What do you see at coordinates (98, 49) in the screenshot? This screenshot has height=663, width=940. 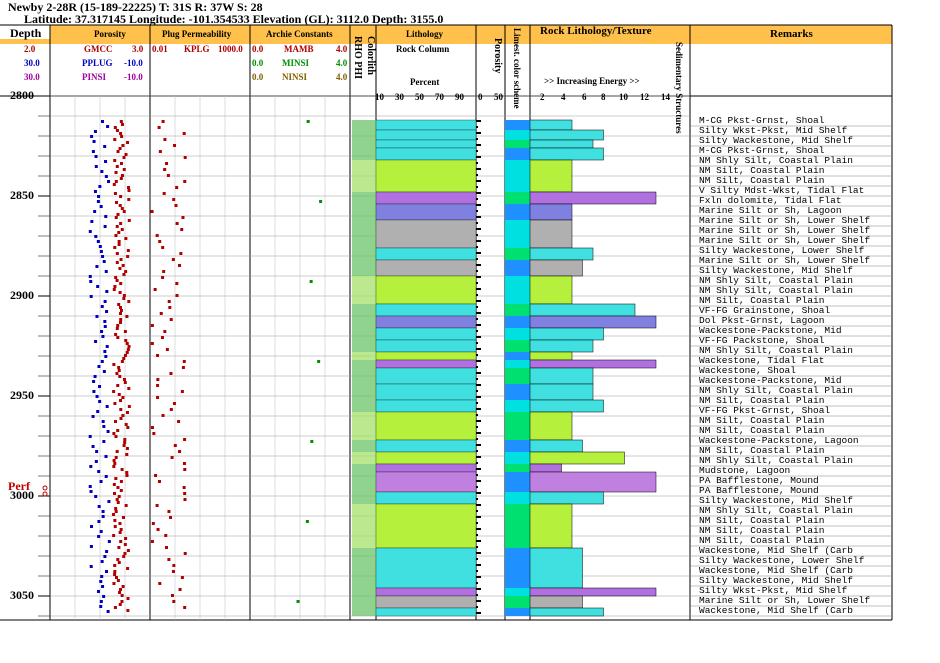 I see `gmcc-name: GMCC` at bounding box center [98, 49].